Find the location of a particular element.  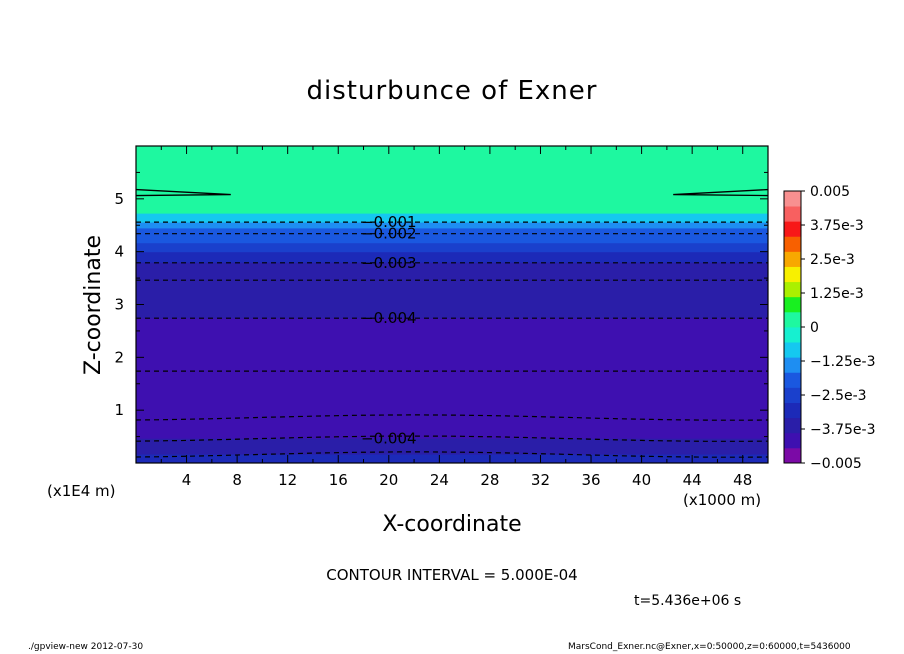

contour-interval-note: CONTOUR INTERVAL = 5.000E-04 is located at coordinates (452, 575).